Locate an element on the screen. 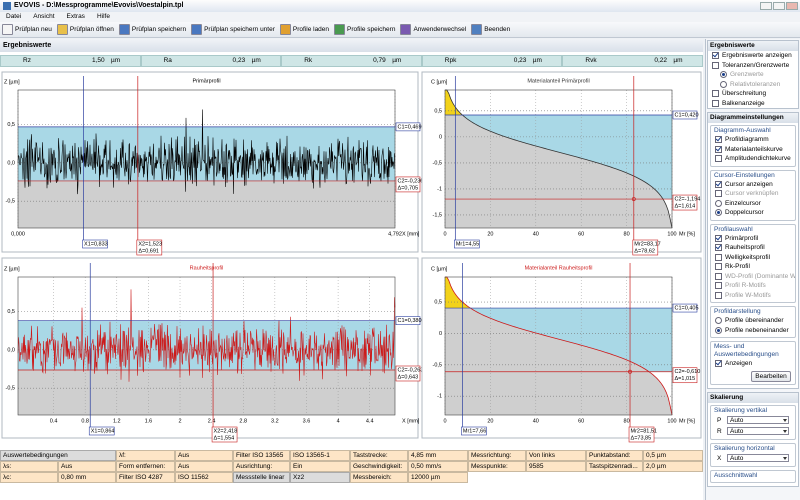  checkbox-option: Materialanteilskurve is located at coordinates (753, 150).